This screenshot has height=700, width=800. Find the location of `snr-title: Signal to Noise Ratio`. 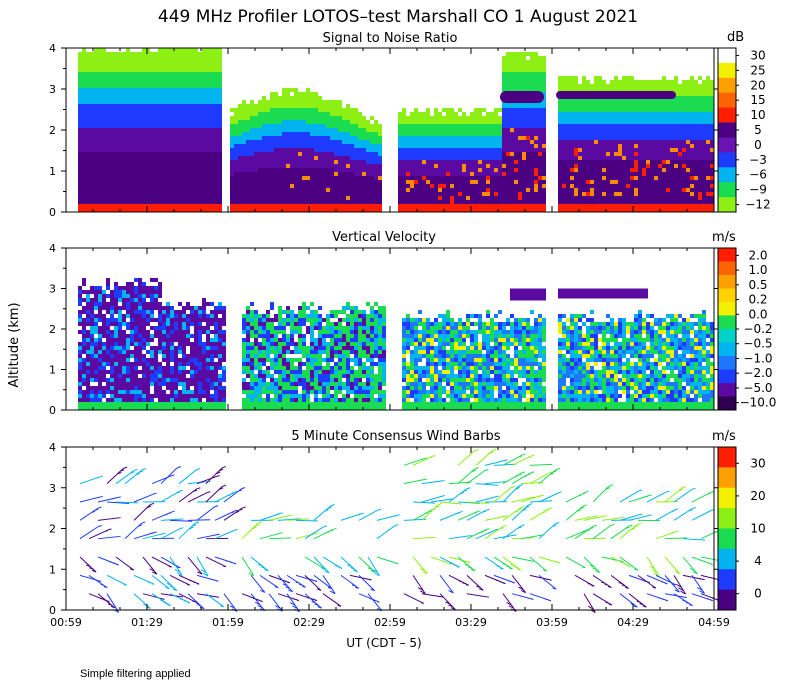

snr-title: Signal to Noise Ratio is located at coordinates (390, 38).